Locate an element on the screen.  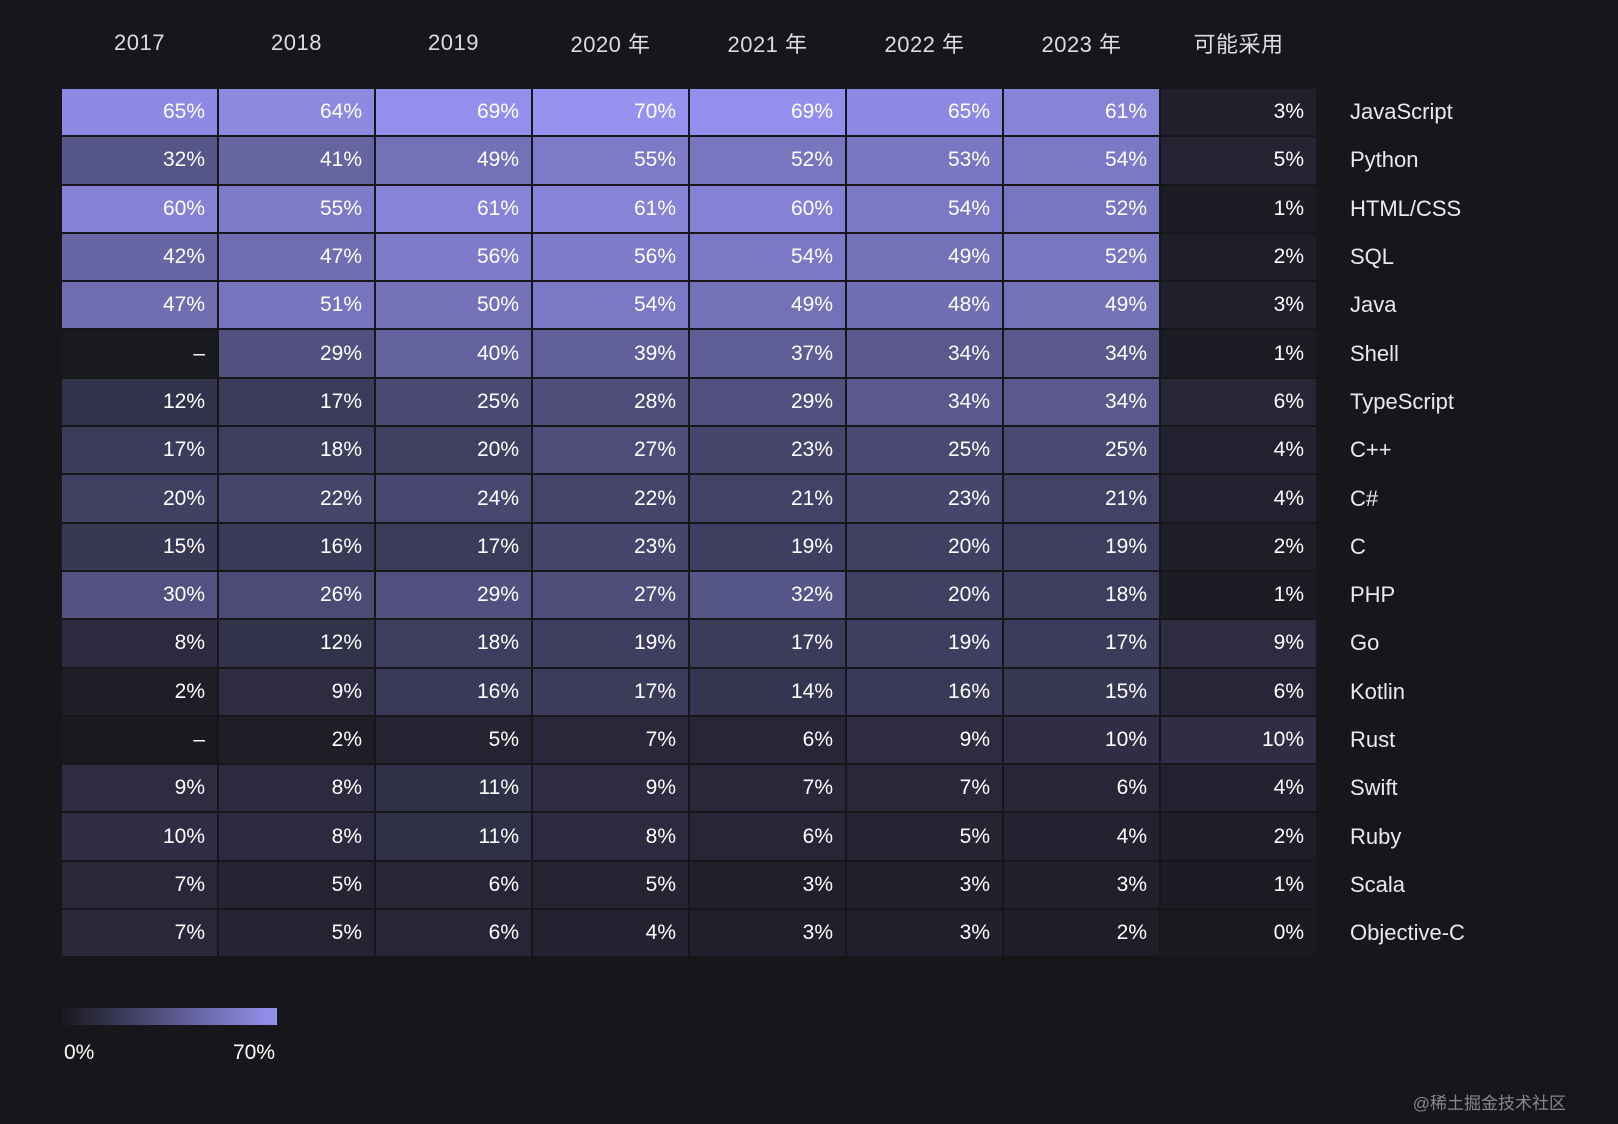
row-label-language: C++ is located at coordinates (1371, 450).